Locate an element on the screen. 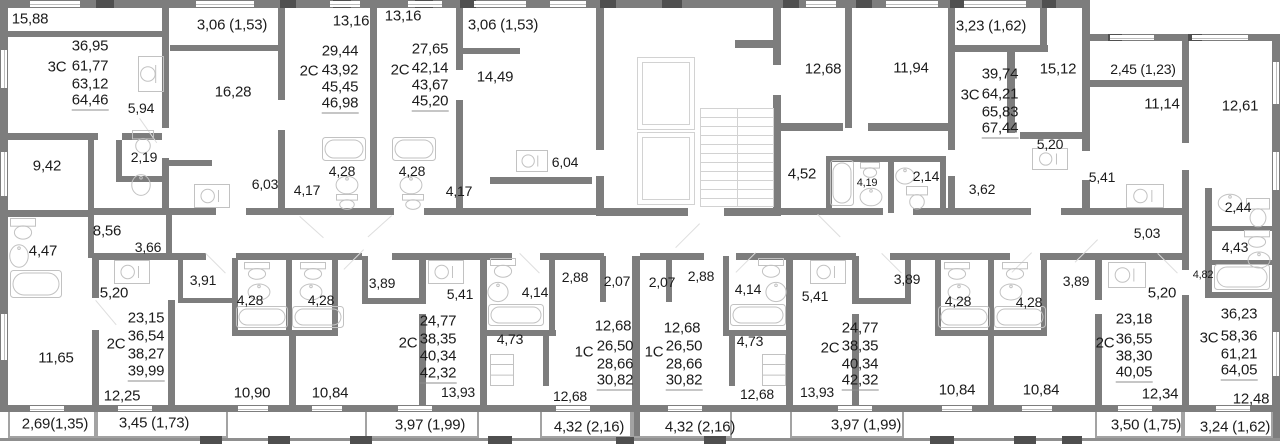 The image size is (1280, 447). area-label: 9,42 is located at coordinates (47, 166).